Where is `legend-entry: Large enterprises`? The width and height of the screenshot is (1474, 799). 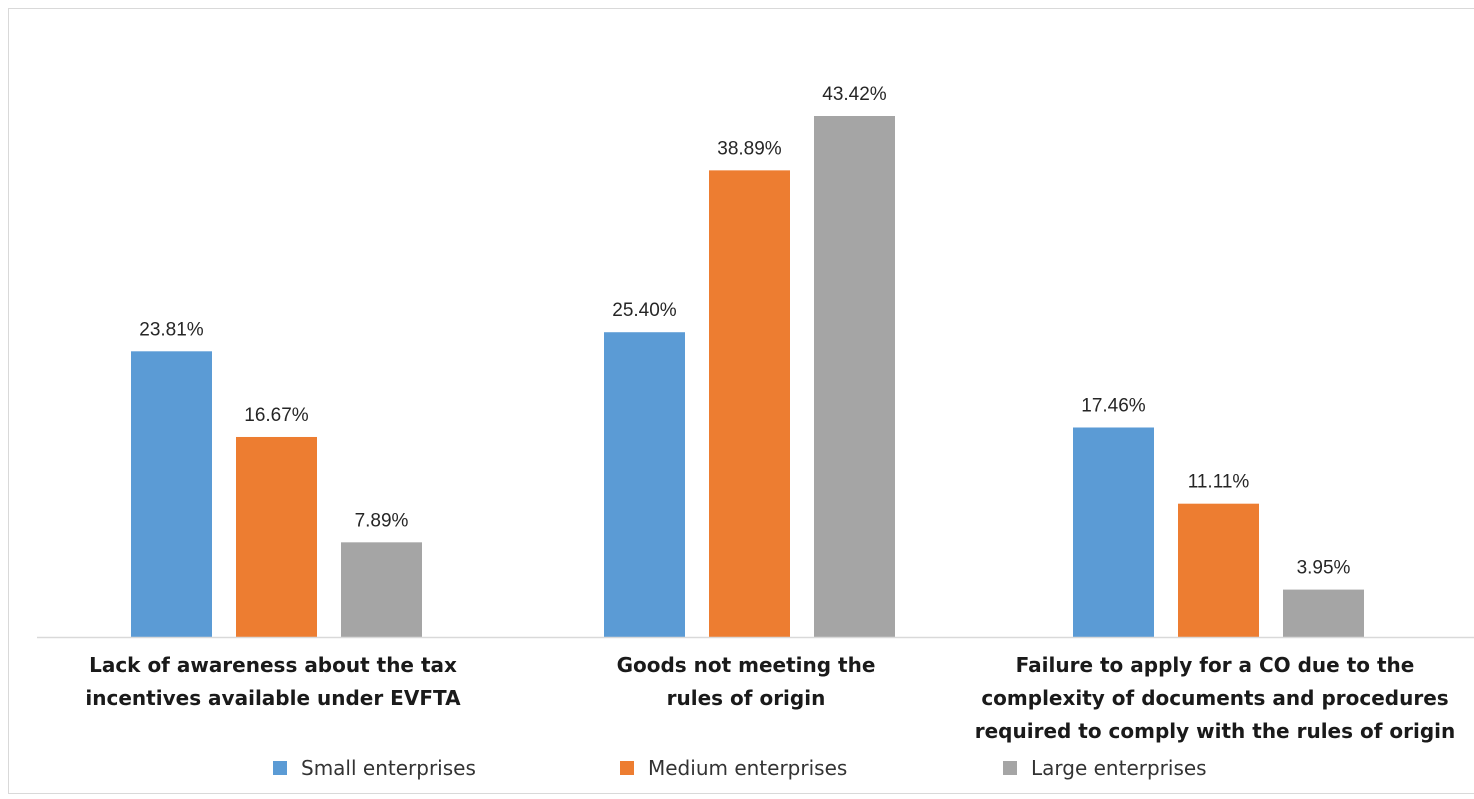
legend-entry: Large enterprises is located at coordinates (1119, 768).